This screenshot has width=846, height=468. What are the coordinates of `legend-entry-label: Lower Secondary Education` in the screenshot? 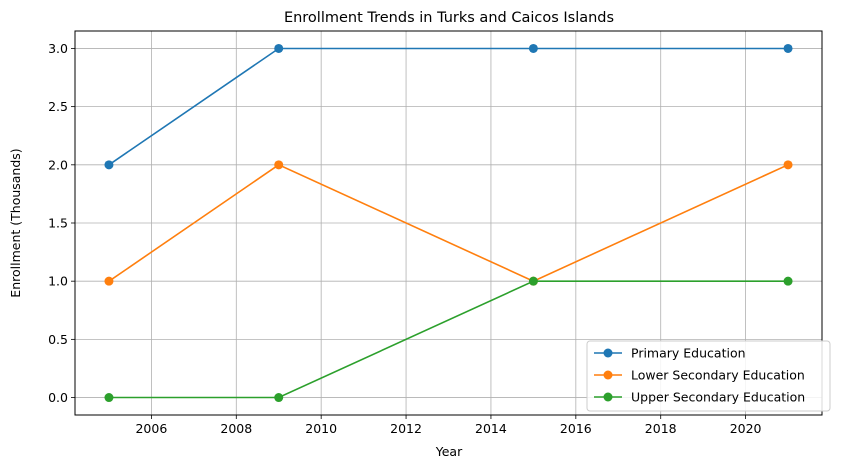 It's located at (718, 375).